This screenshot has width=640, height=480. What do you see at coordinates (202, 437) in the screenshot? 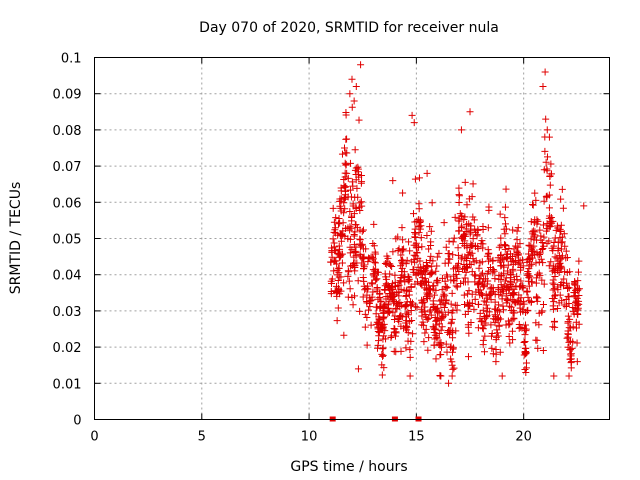
I see `x-tick-label: 5` at bounding box center [202, 437].